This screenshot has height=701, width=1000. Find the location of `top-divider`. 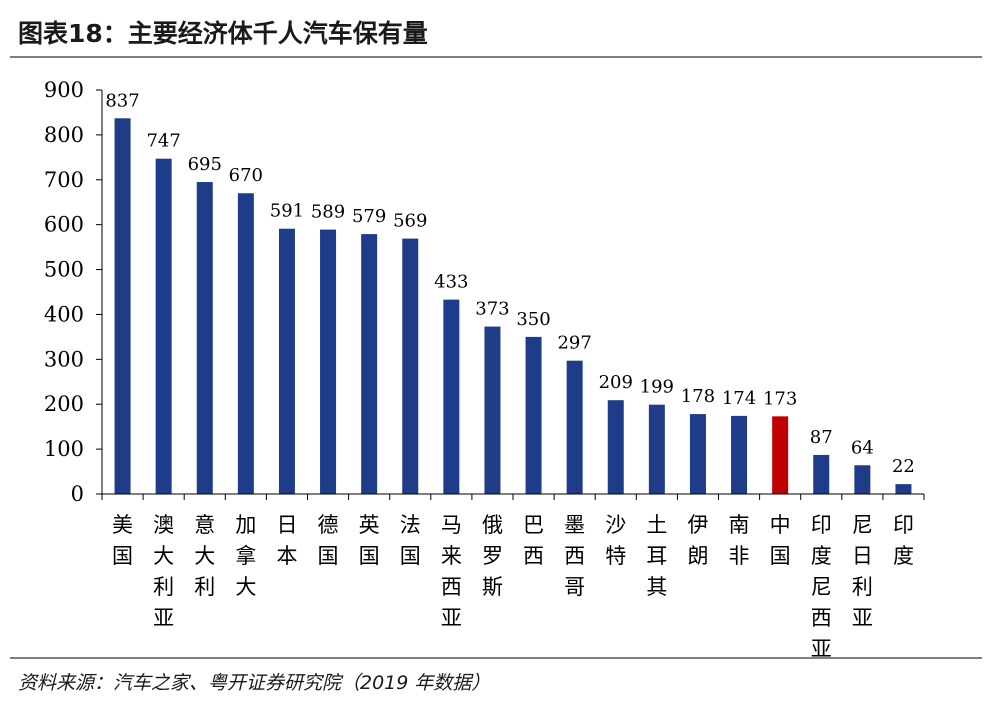

top-divider is located at coordinates (496, 57).